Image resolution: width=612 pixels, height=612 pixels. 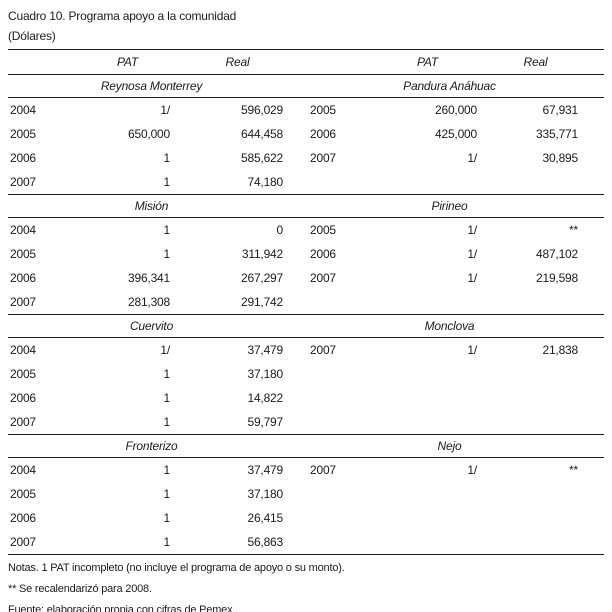 I want to click on real-value-cell: 596,029, so click(x=262, y=110).